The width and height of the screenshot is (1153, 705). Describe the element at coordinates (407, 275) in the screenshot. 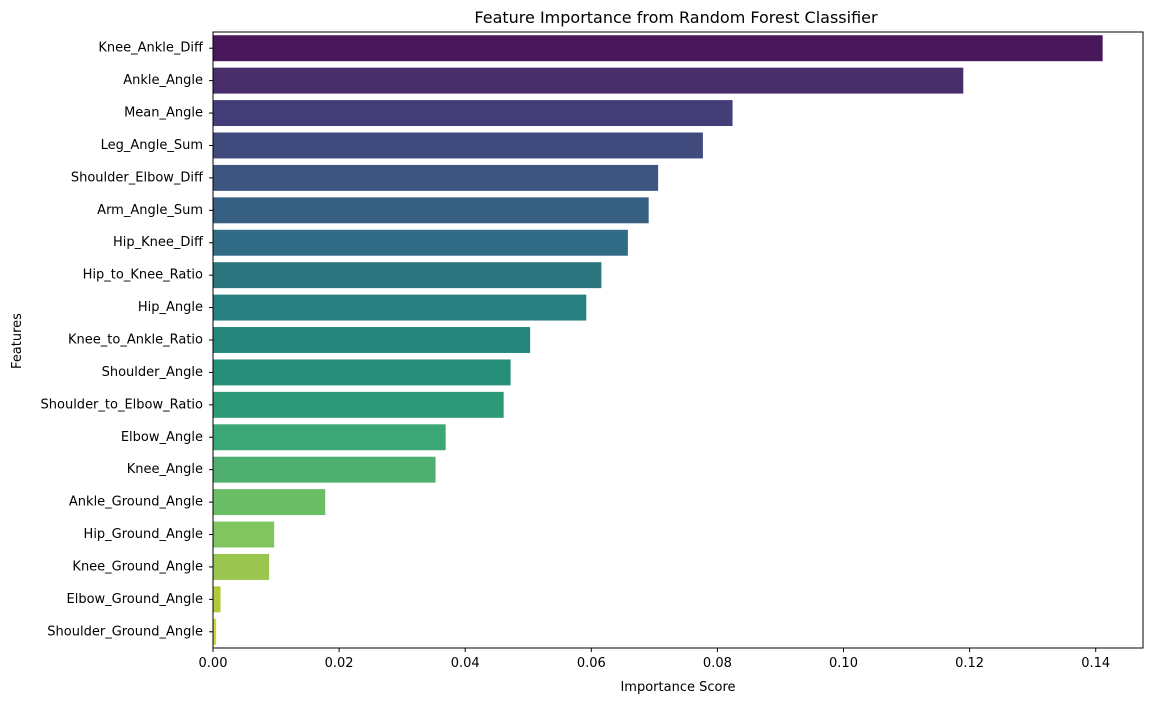

I see `bar-hip-to-knee-ratio` at that location.